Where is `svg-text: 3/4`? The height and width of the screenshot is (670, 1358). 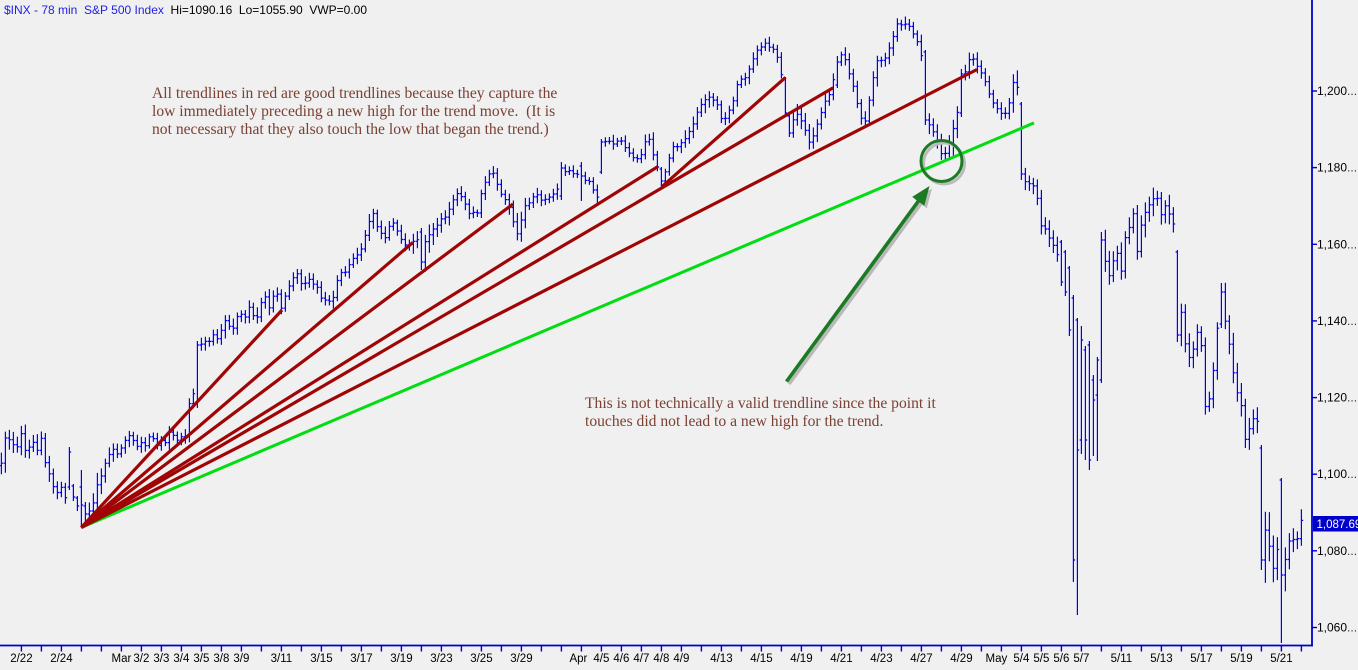
svg-text: 3/4 is located at coordinates (181, 659).